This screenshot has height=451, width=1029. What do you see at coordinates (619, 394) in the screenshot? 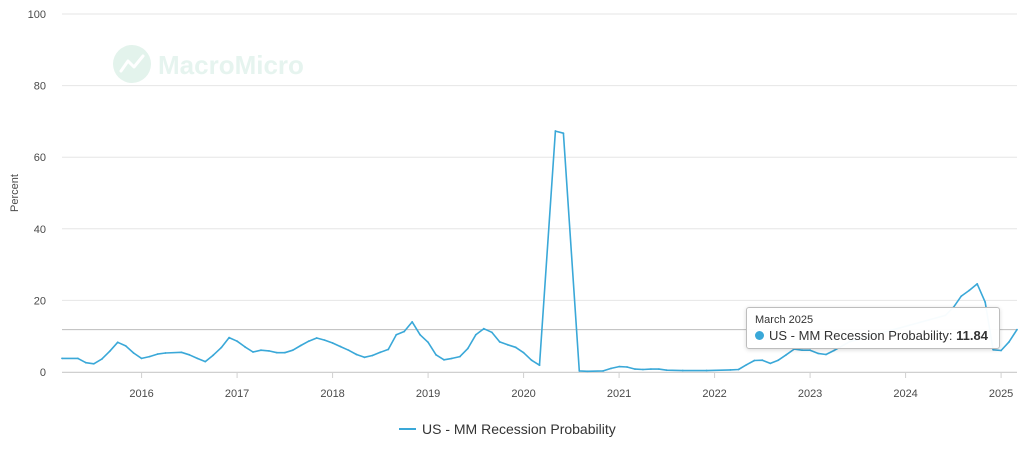
I see `x-tick-label: 2021` at bounding box center [619, 394].